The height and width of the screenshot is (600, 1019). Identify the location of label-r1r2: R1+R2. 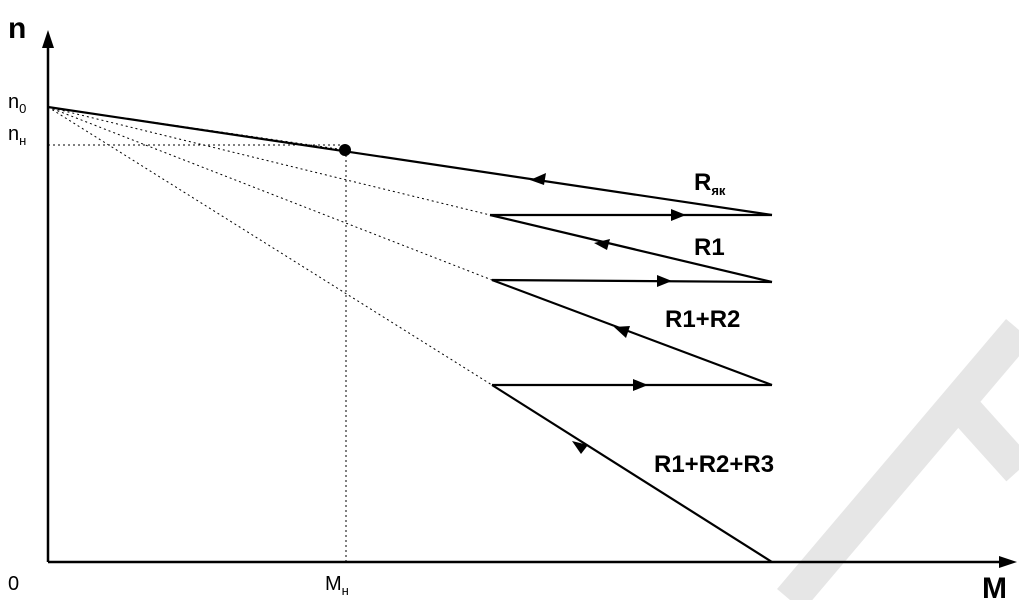
(702, 319).